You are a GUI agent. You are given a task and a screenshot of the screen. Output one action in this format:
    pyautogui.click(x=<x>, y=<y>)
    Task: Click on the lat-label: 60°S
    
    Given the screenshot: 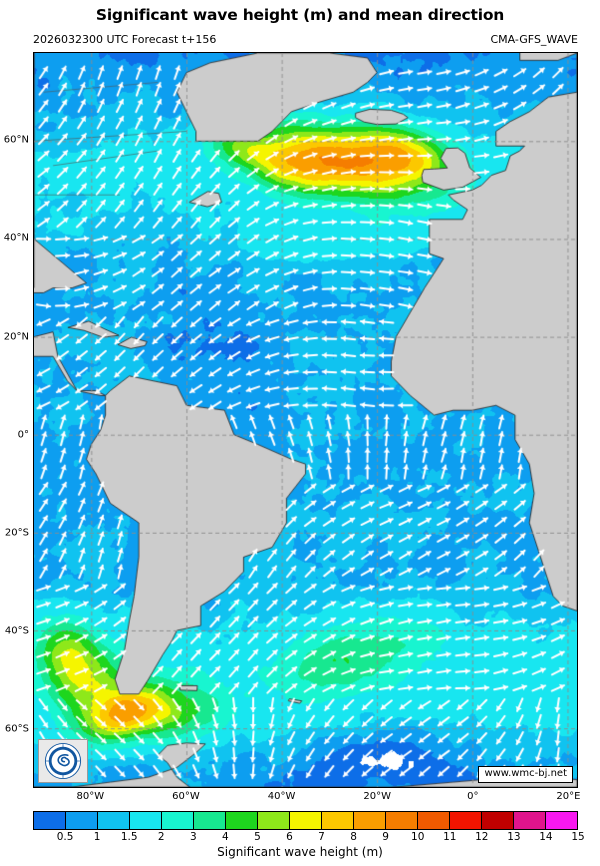 What is the action you would take?
    pyautogui.click(x=16, y=729)
    